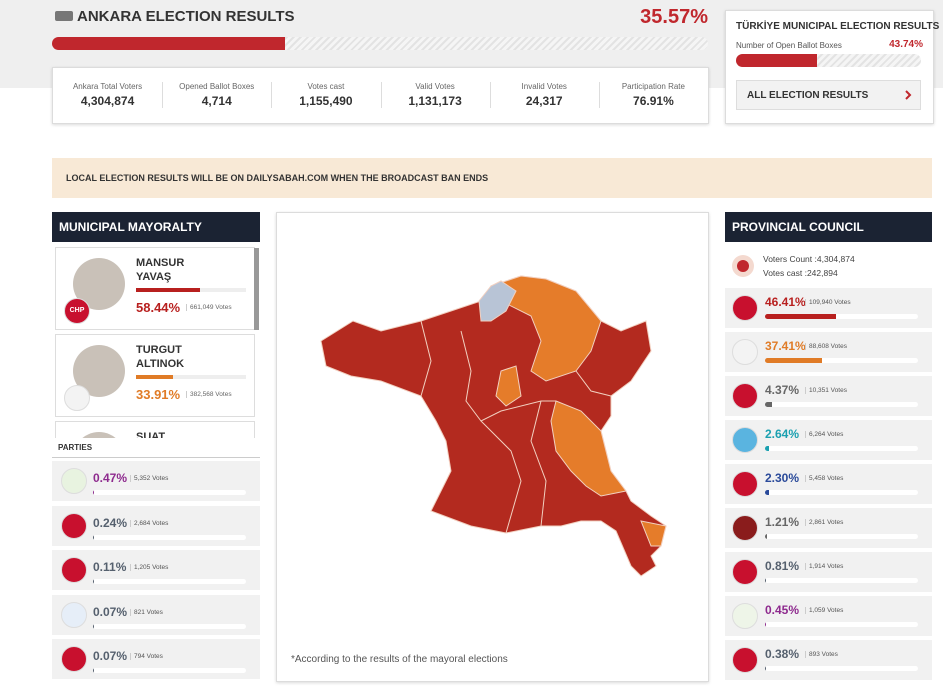 This screenshot has width=943, height=693. What do you see at coordinates (110, 522) in the screenshot?
I see `party-percent: 0.24%` at bounding box center [110, 522].